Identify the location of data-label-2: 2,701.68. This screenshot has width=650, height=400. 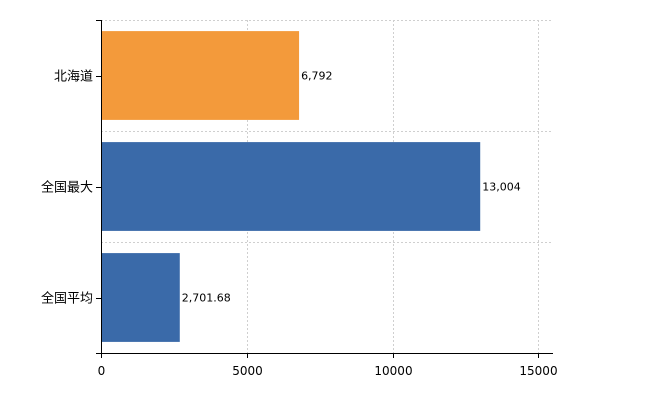
(206, 298).